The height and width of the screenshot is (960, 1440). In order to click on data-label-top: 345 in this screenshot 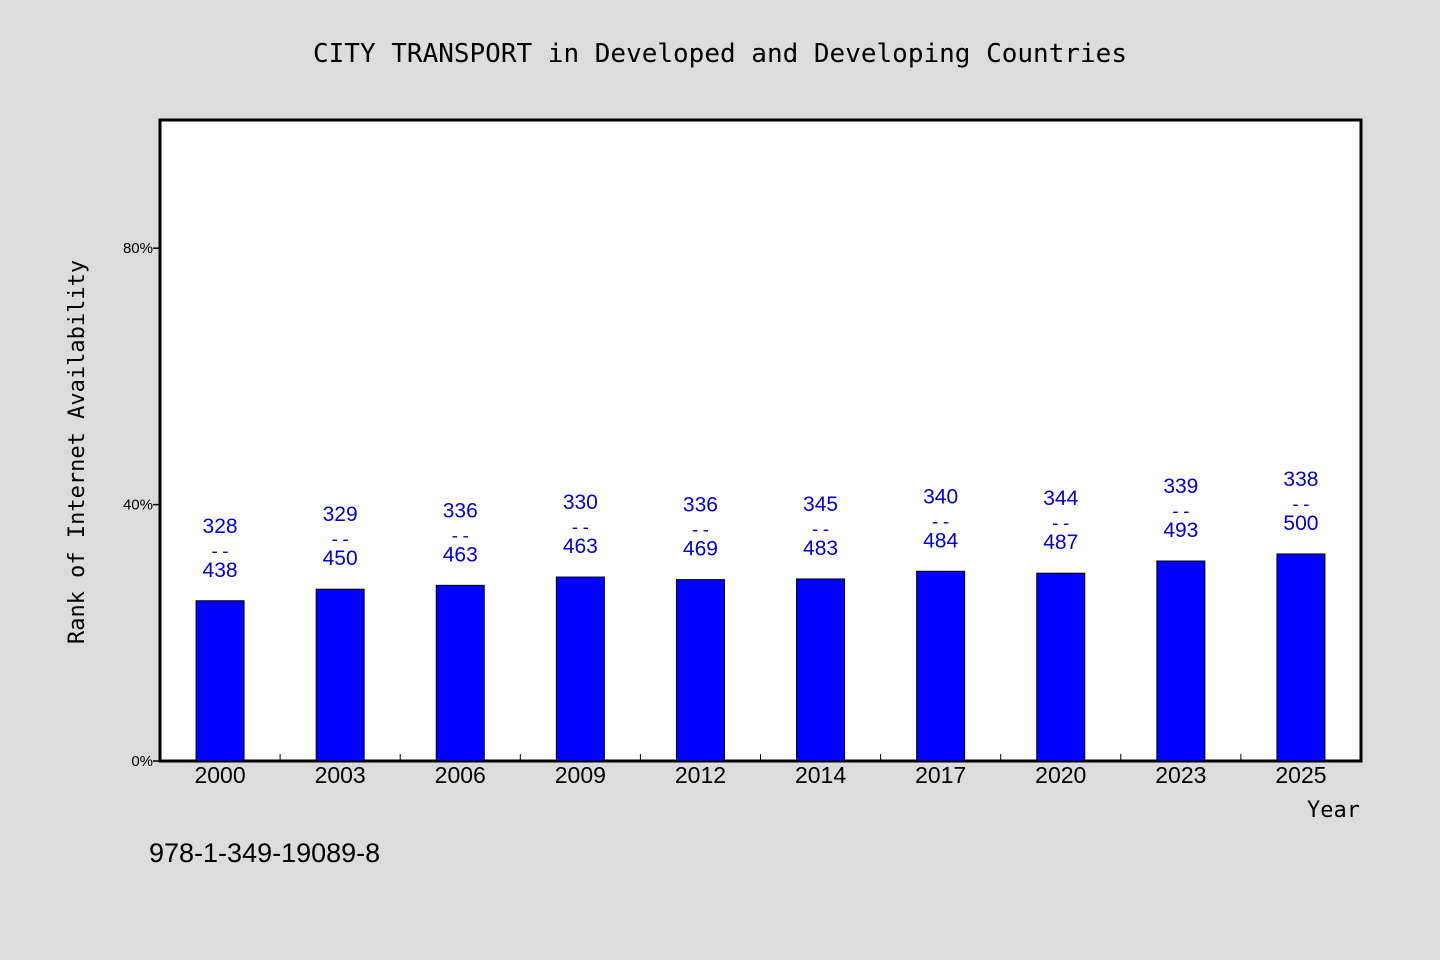, I will do `click(820, 504)`.